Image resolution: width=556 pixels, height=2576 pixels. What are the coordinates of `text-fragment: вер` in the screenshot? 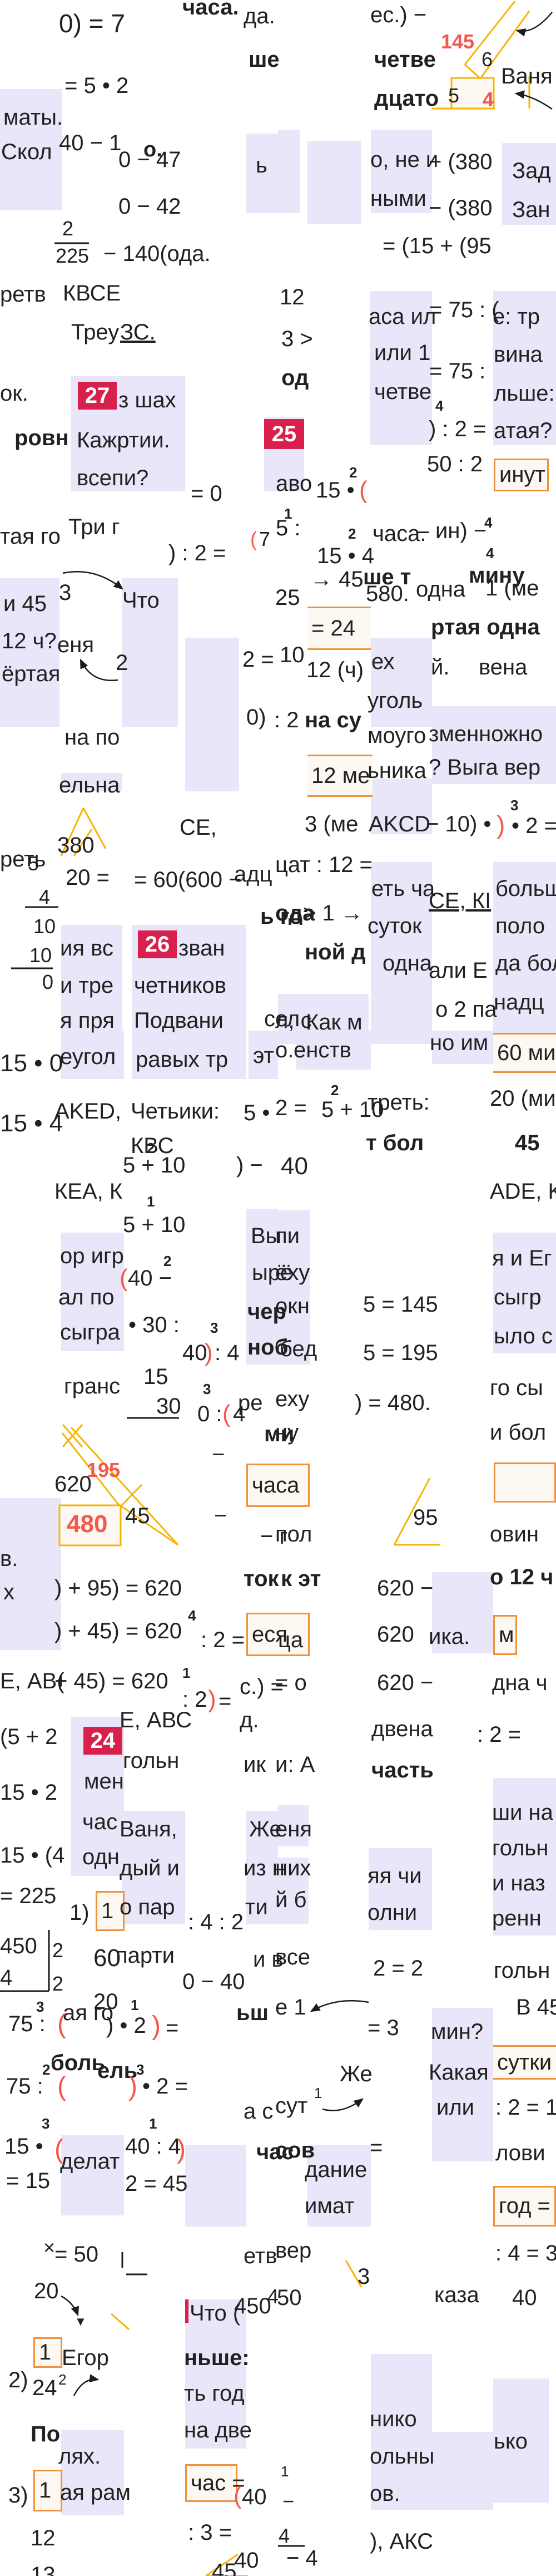 It's located at (293, 2250).